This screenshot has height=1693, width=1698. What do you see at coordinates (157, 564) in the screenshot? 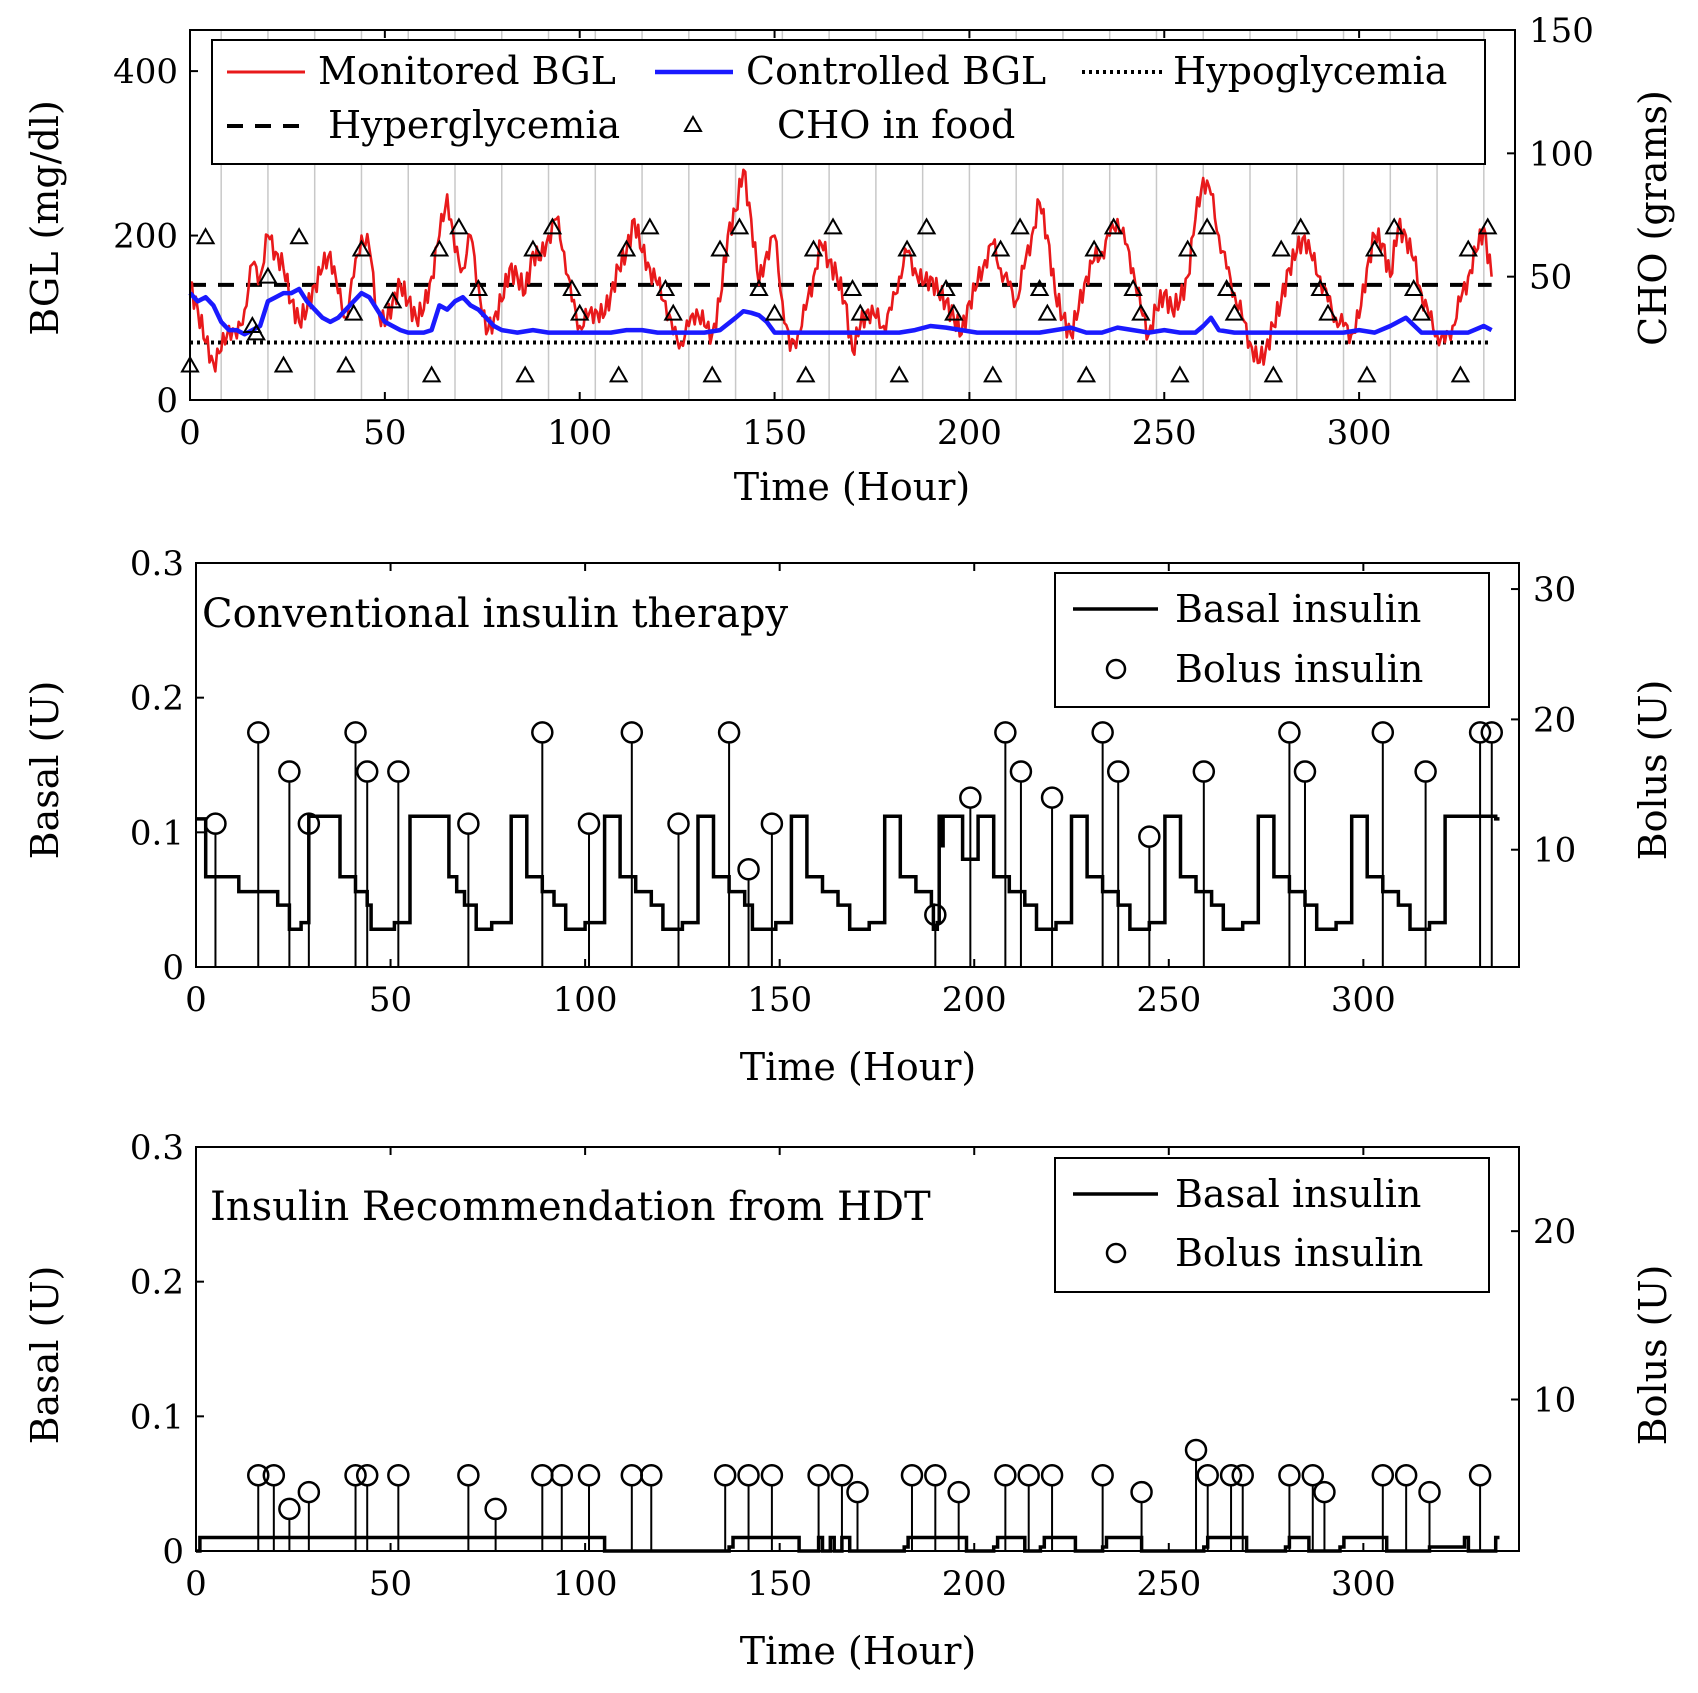
I see `p2-ytick-label: 0.3` at bounding box center [157, 564].